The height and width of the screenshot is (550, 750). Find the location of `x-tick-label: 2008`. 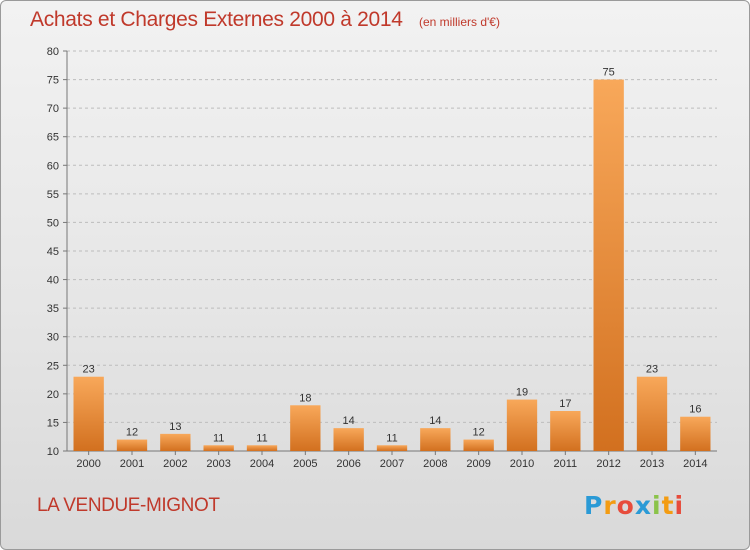

x-tick-label: 2008 is located at coordinates (435, 464).